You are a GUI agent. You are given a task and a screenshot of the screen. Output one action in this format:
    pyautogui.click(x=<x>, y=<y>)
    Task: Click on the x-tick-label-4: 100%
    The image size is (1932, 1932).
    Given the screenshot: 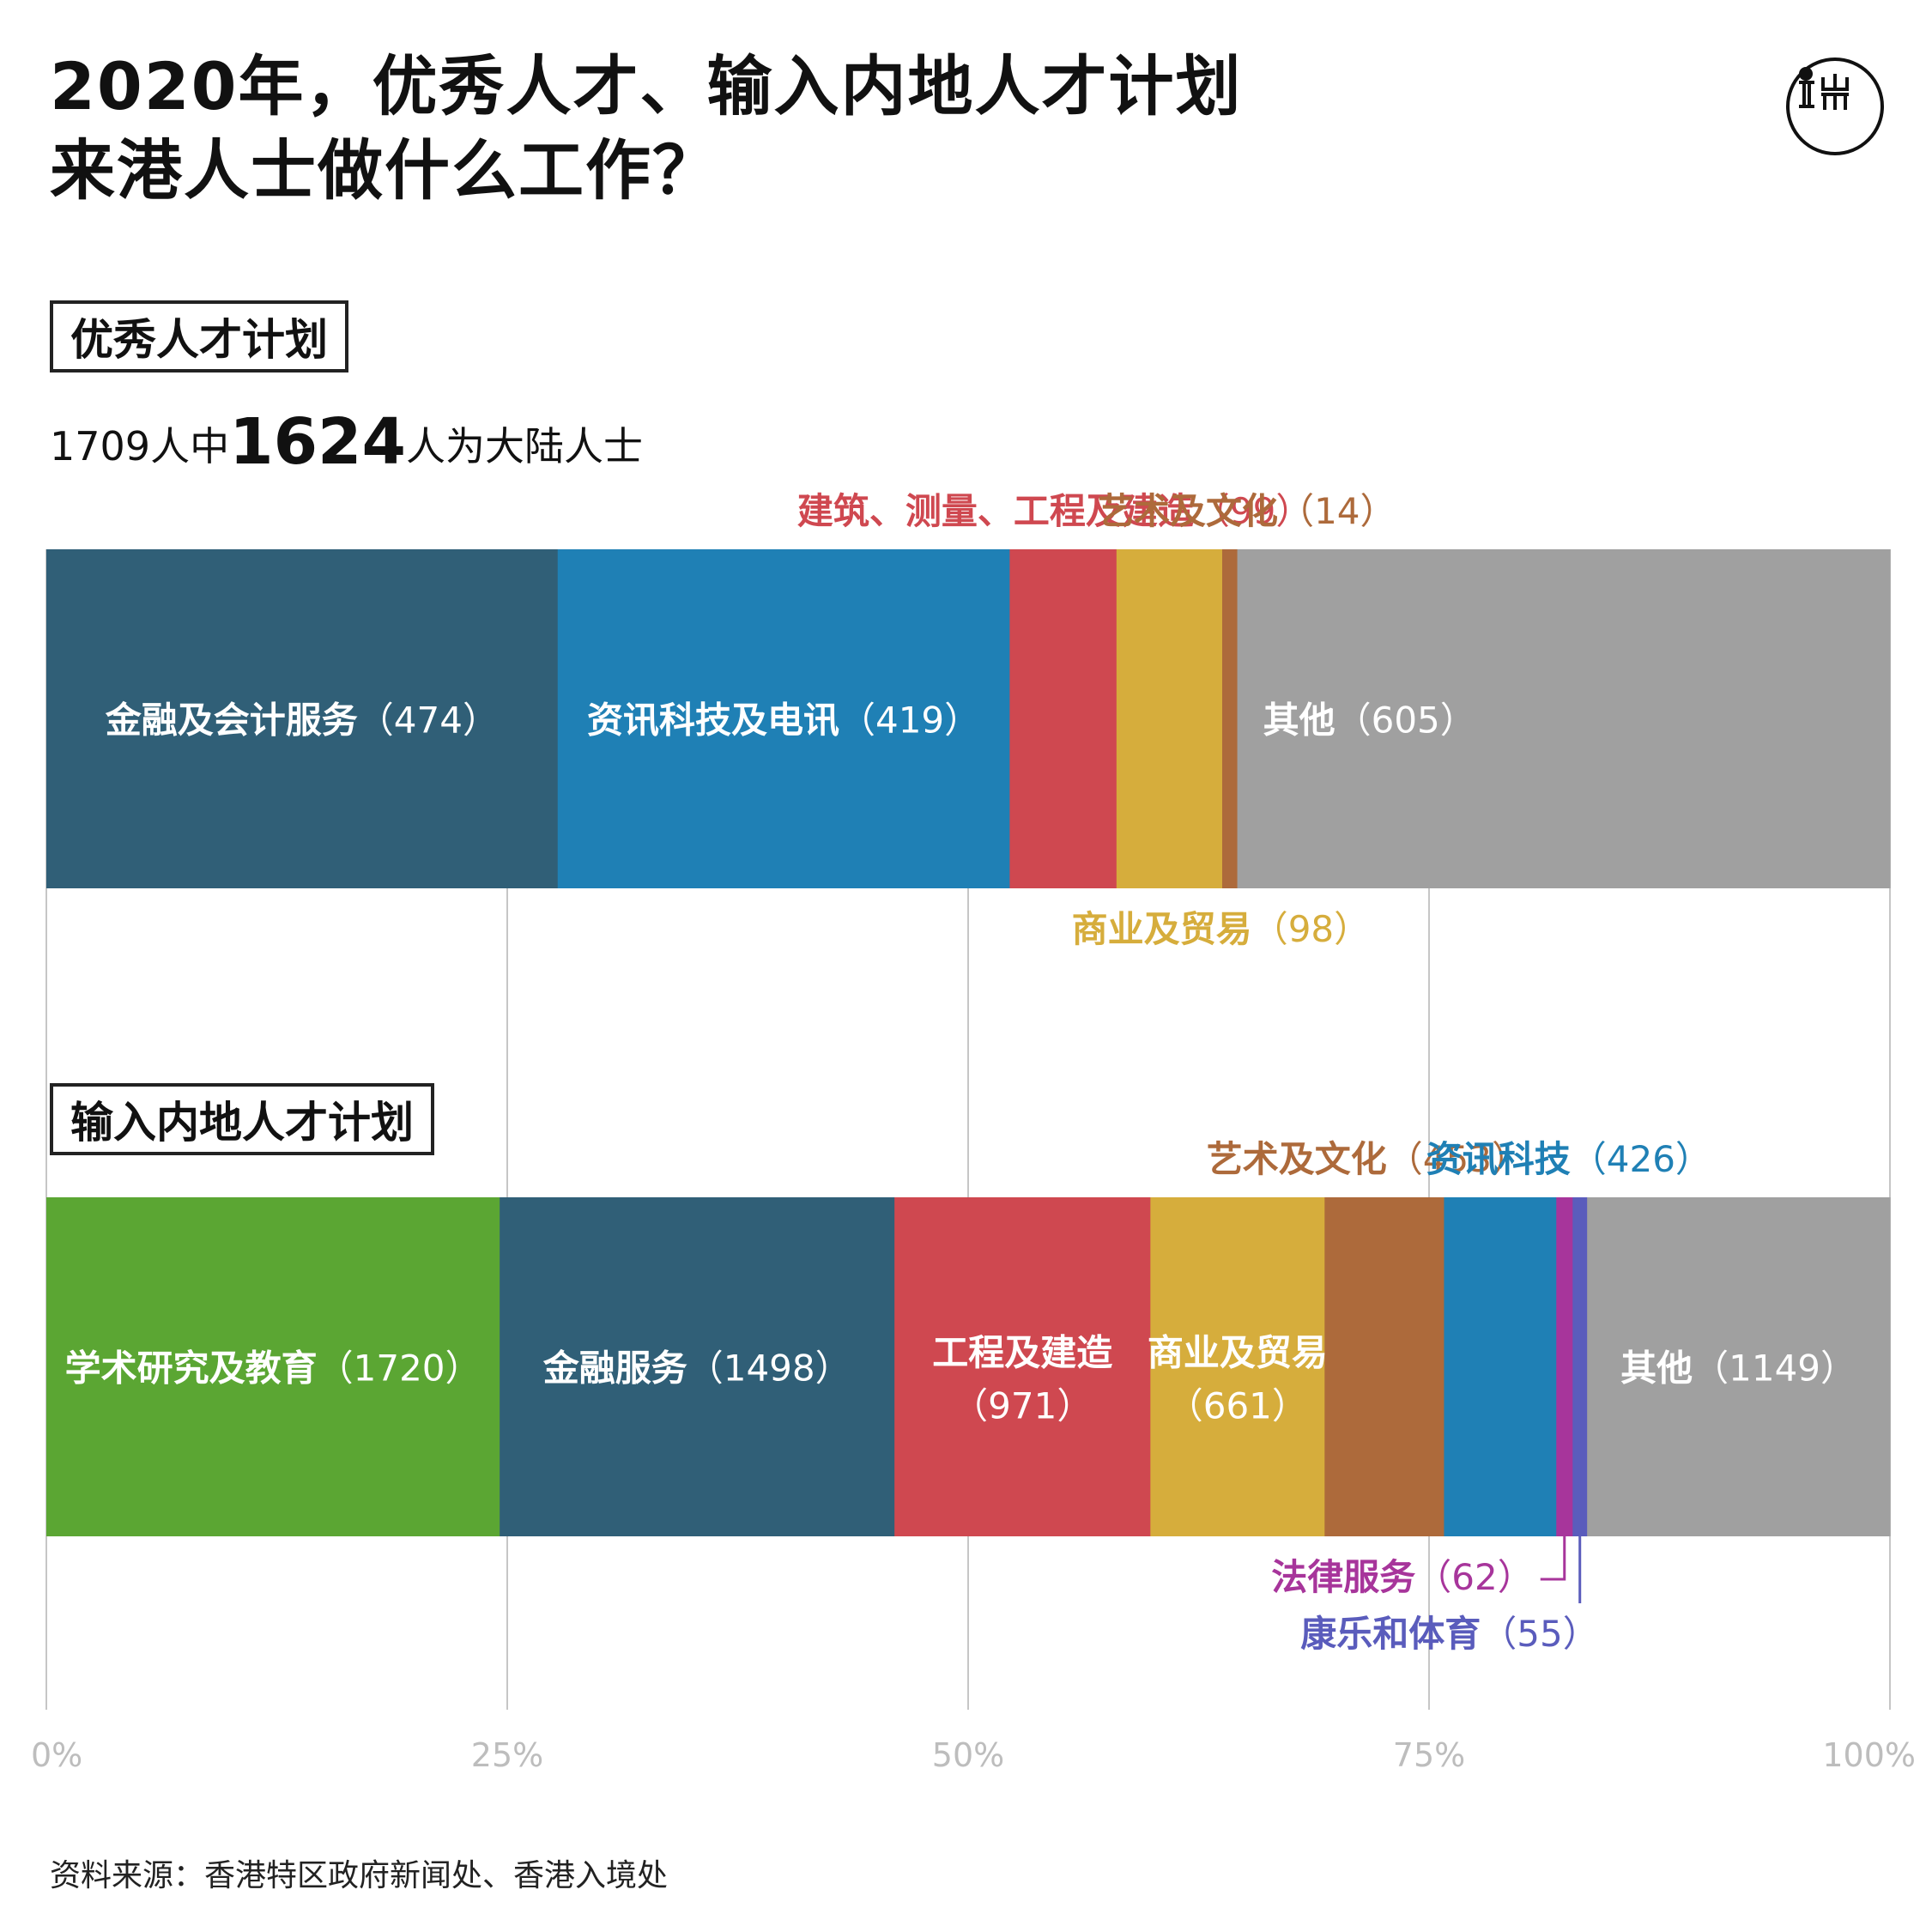 What is the action you would take?
    pyautogui.click(x=1869, y=1755)
    